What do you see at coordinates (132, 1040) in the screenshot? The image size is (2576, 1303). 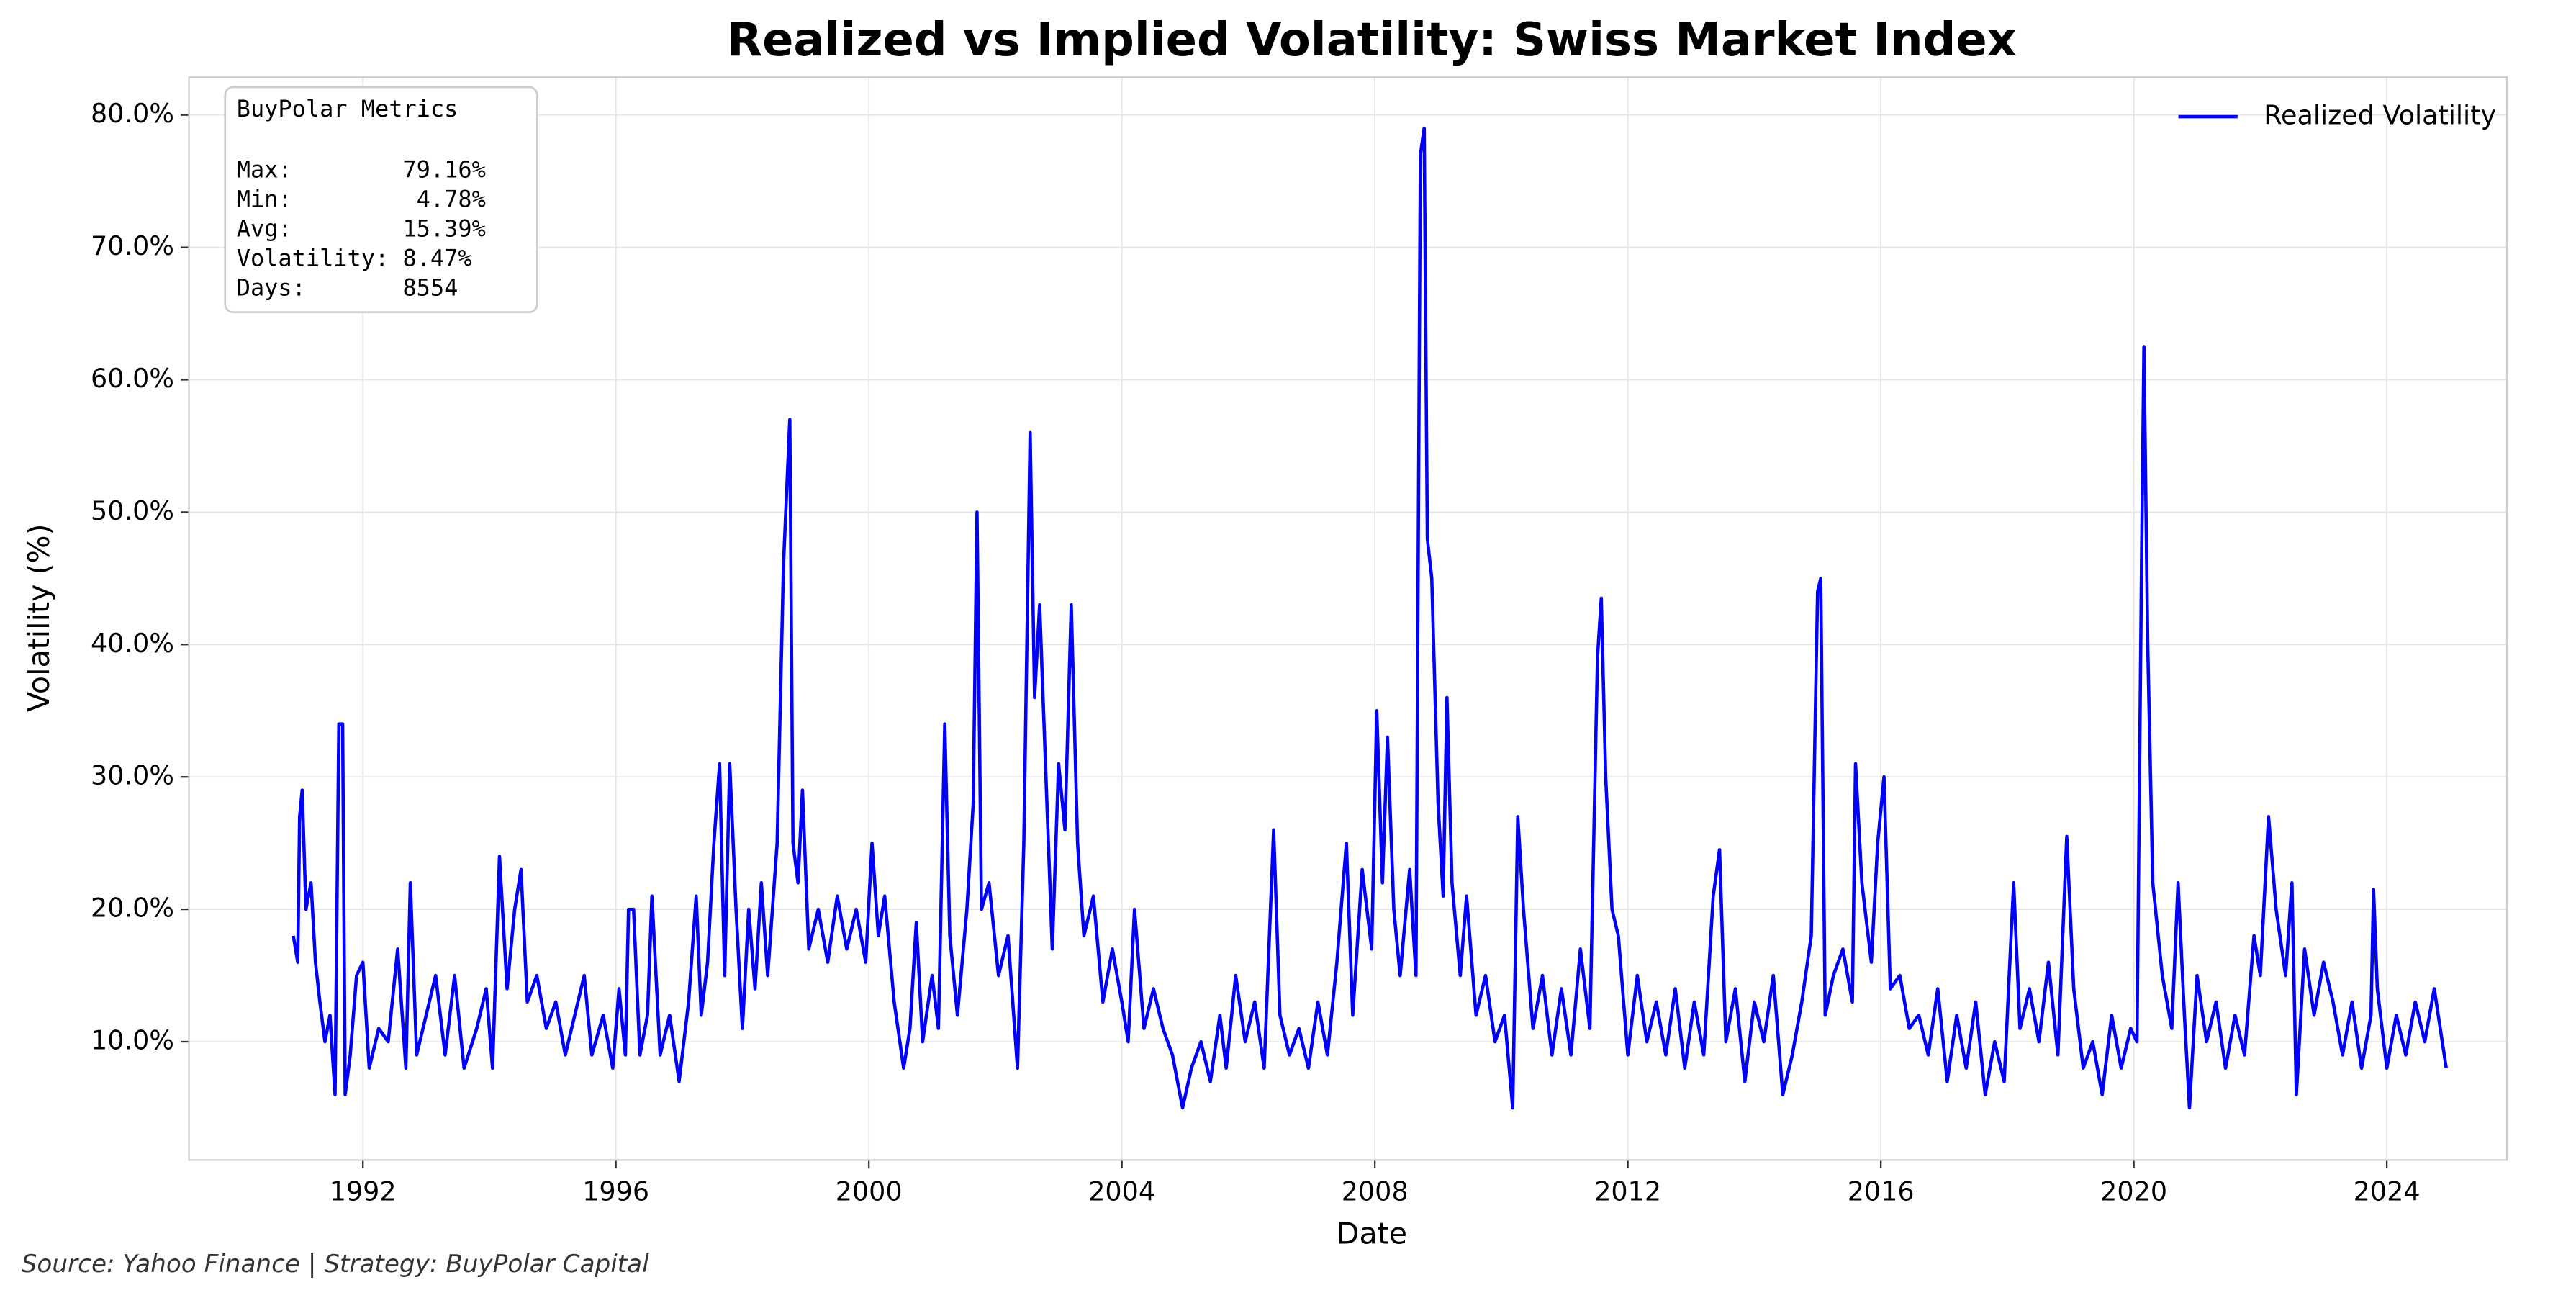 I see `y-tick-label: 10.0%` at bounding box center [132, 1040].